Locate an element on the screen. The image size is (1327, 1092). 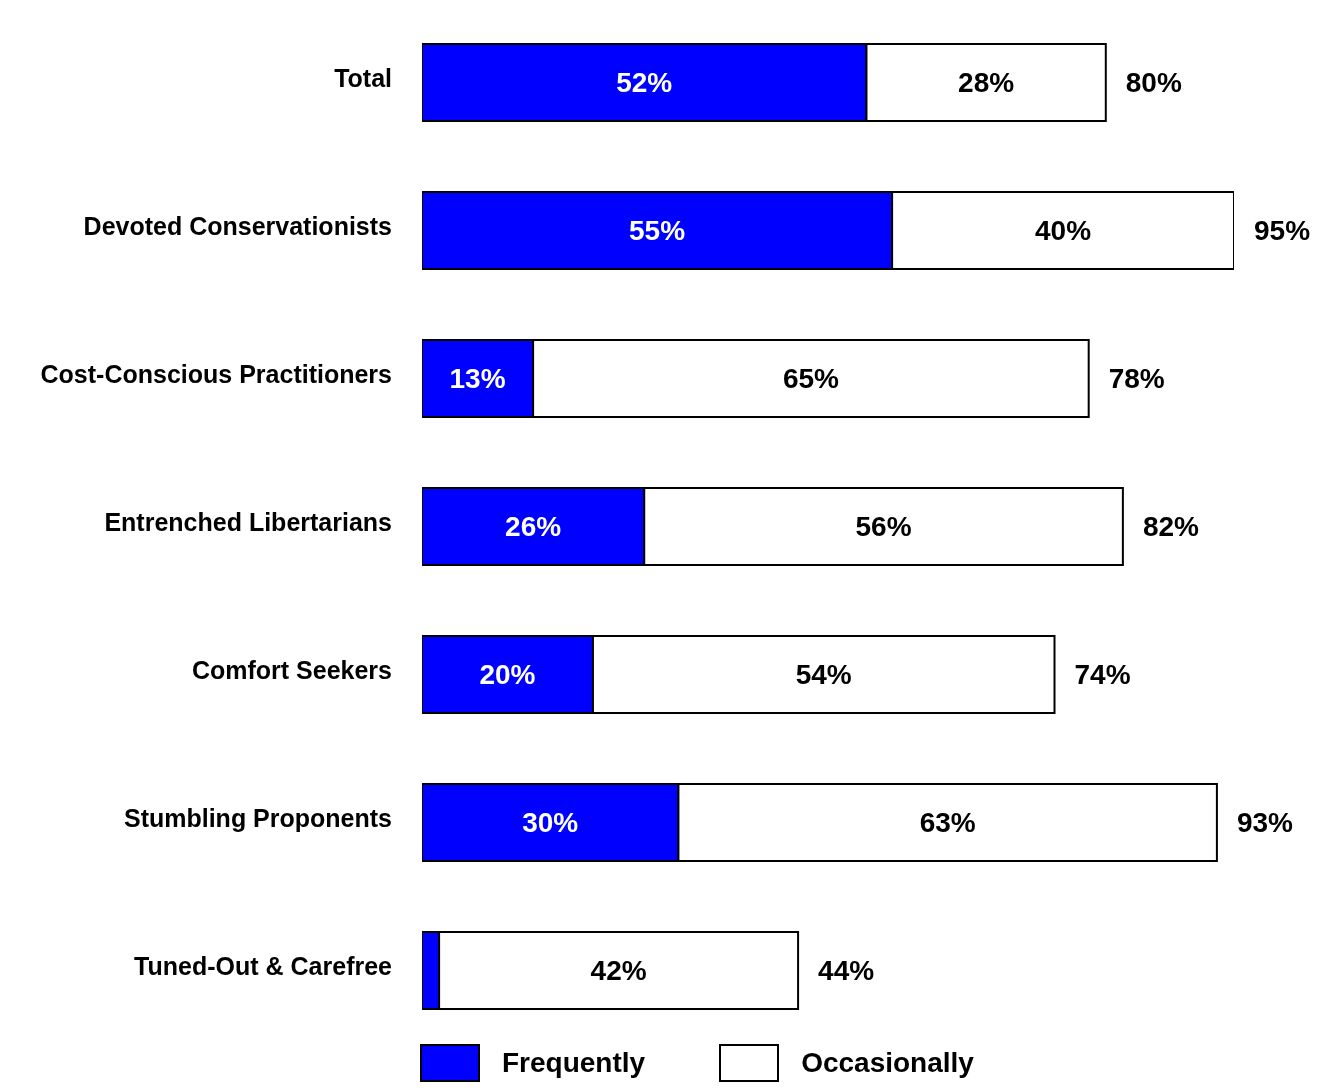
data-label: 56% is located at coordinates (883, 526).